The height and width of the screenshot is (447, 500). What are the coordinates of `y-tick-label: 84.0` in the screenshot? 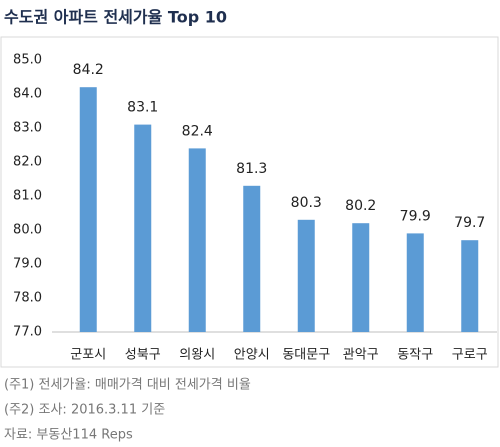 It's located at (27, 94).